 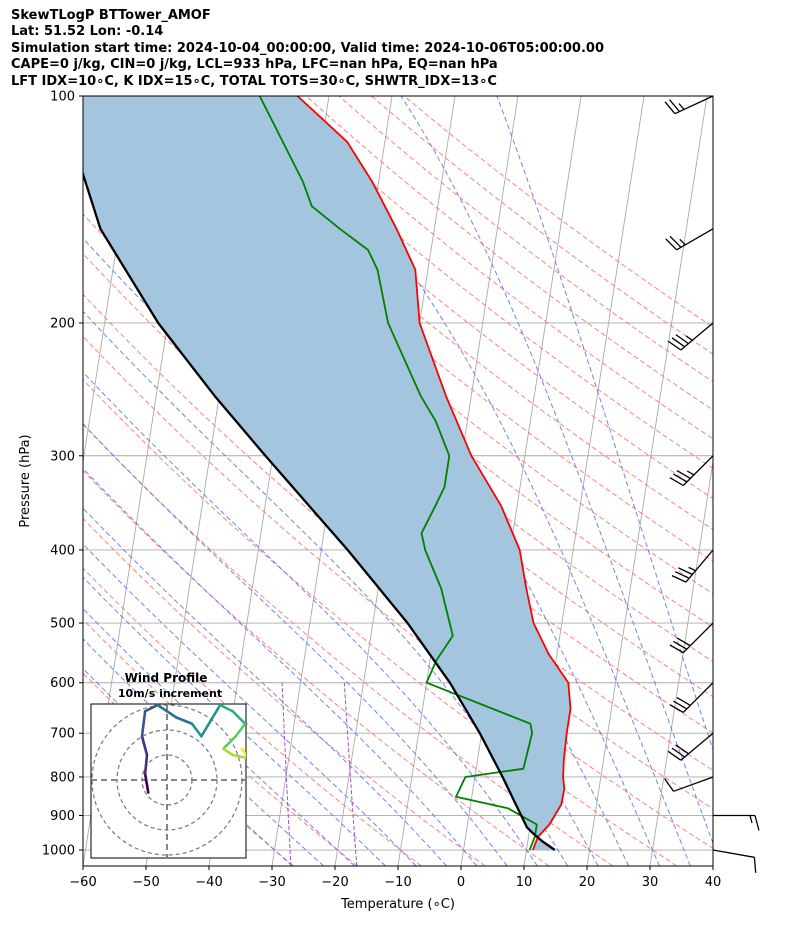 I want to click on x-tick-label: −10, so click(x=397, y=882).